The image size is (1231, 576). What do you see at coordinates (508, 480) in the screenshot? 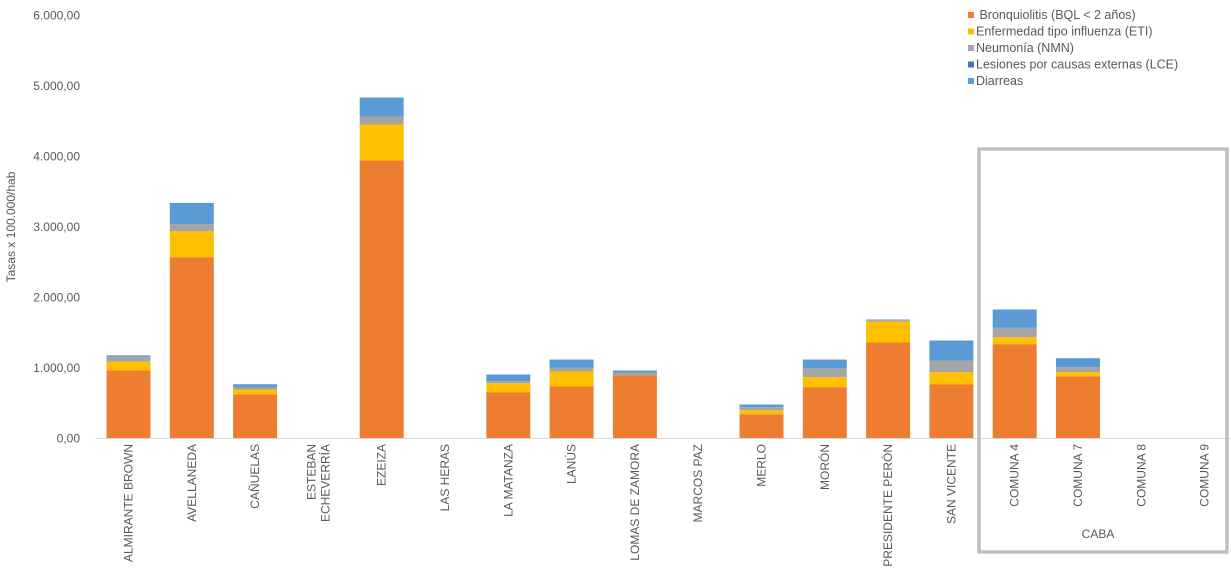
I see `x-tick-label: LA MATANZA` at bounding box center [508, 480].